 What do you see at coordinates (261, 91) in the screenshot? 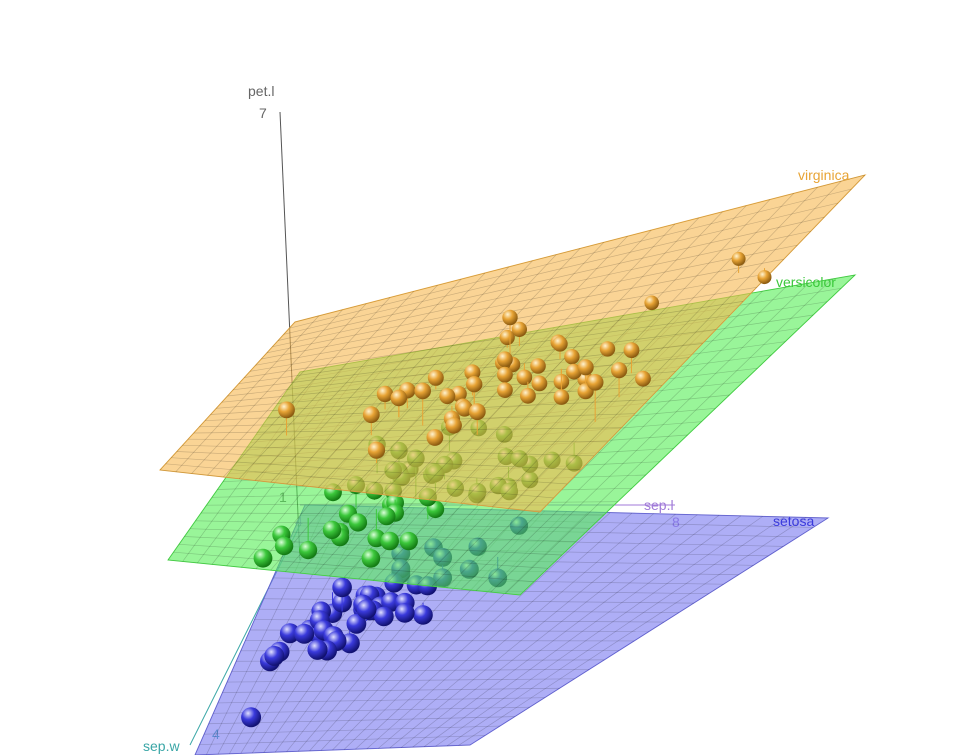
I see `z-axis-label: pet.l` at bounding box center [261, 91].